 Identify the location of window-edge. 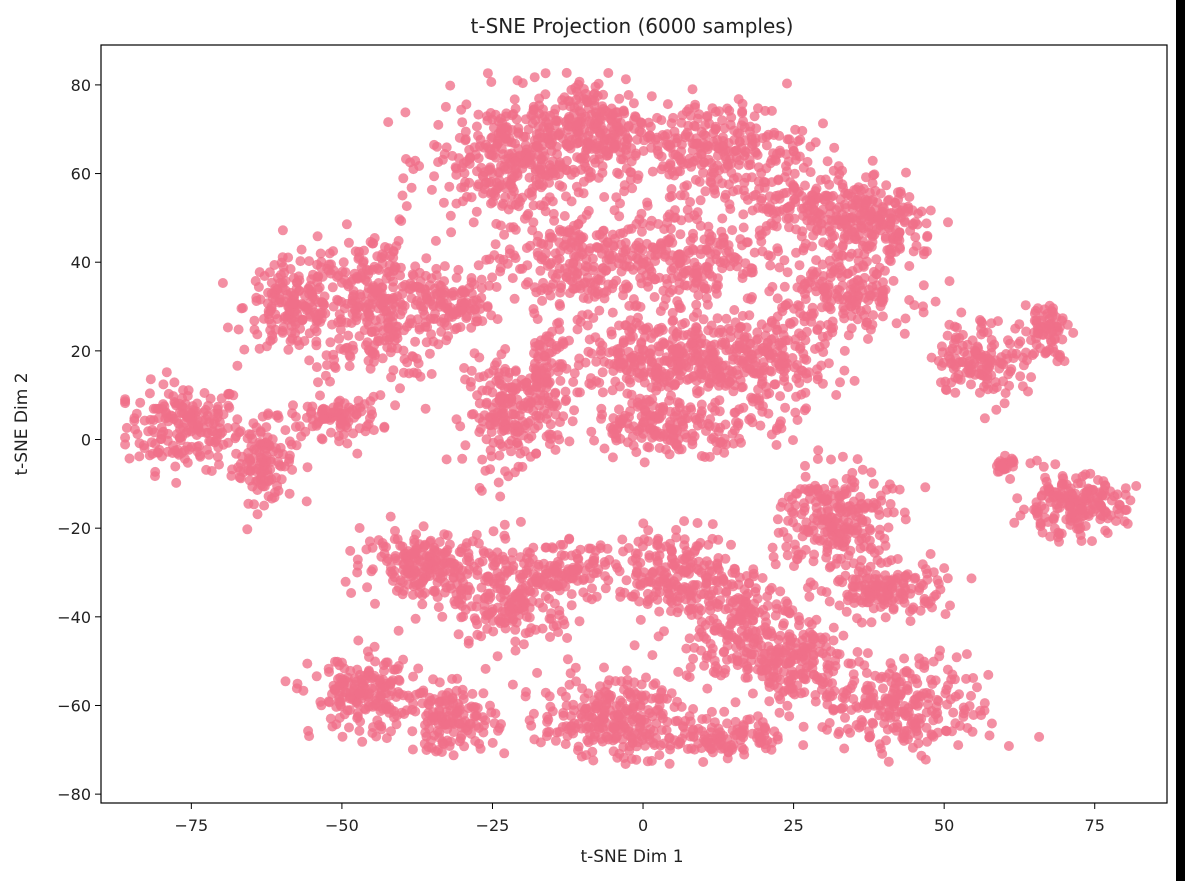
(1180, 440).